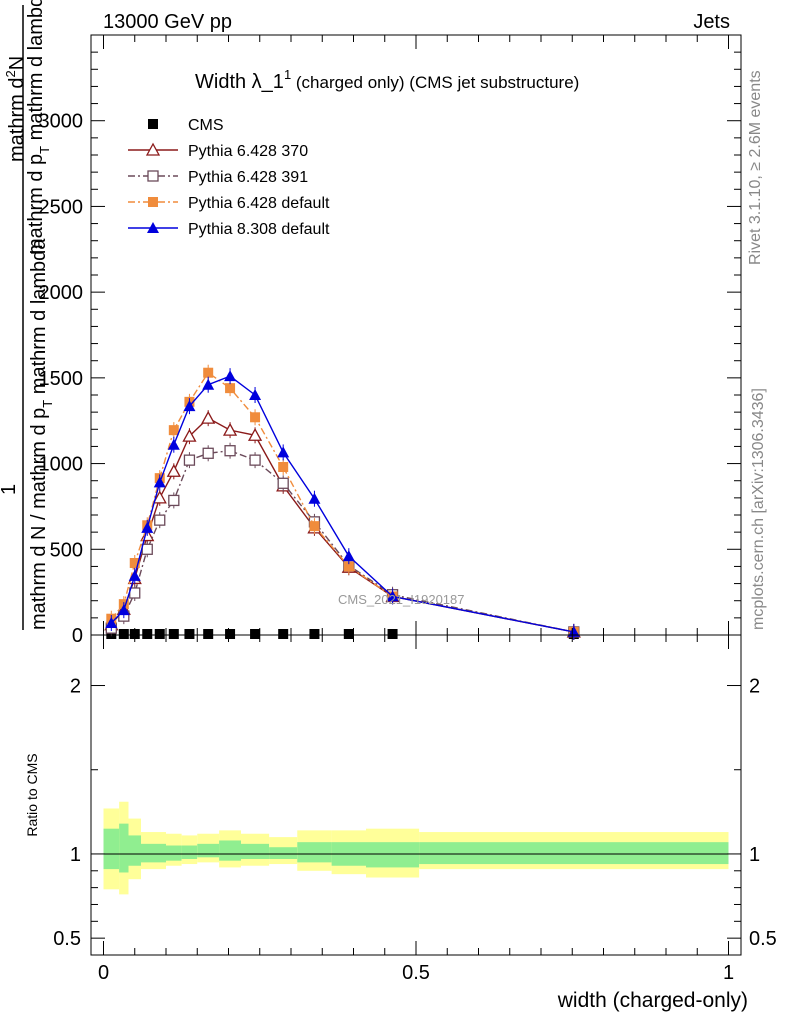 The height and width of the screenshot is (1024, 786). What do you see at coordinates (61, 293) in the screenshot?
I see `y-tick-label: 2000` at bounding box center [61, 293].